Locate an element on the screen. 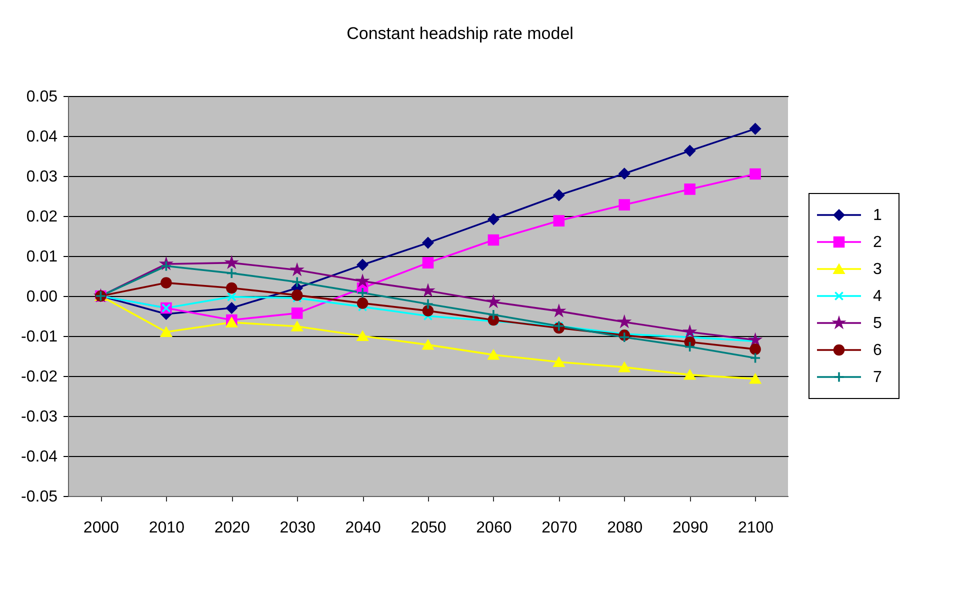 The width and height of the screenshot is (975, 605). x-tick-label: 2090 is located at coordinates (690, 528).